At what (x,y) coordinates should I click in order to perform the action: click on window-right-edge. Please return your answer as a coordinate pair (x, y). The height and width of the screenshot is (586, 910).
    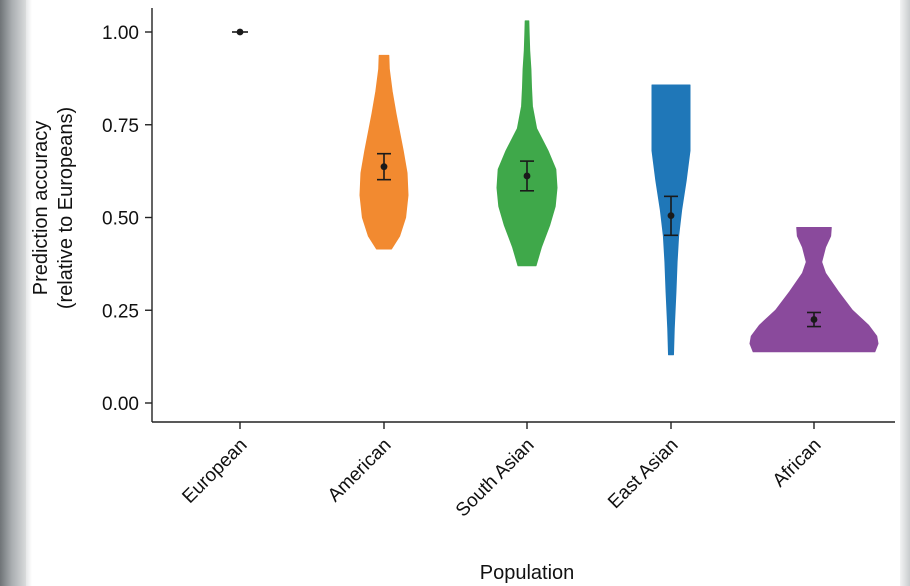
    Looking at the image, I should click on (905, 293).